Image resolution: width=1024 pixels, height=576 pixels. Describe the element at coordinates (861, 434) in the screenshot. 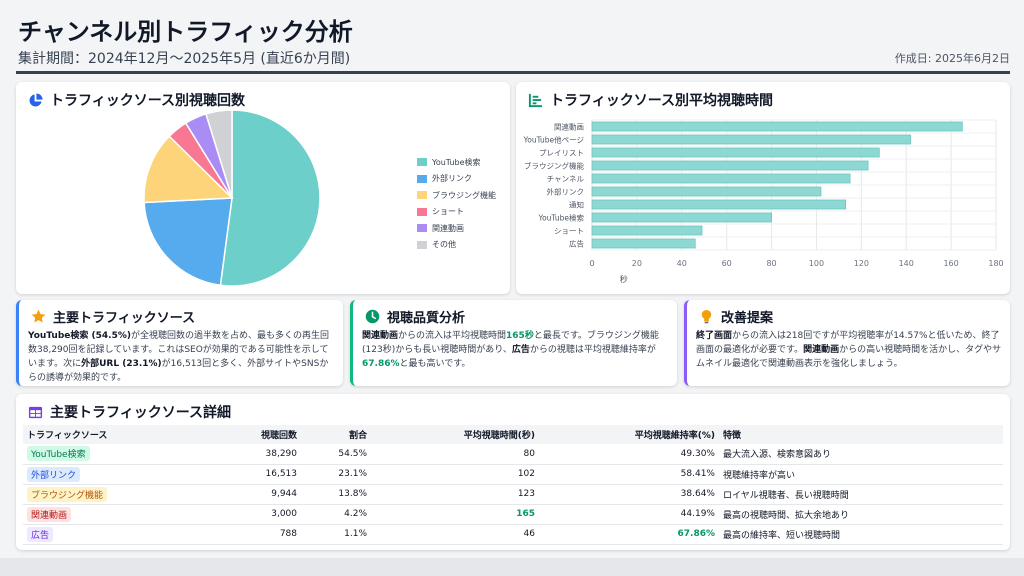

I see `header-feature: 特徴` at that location.